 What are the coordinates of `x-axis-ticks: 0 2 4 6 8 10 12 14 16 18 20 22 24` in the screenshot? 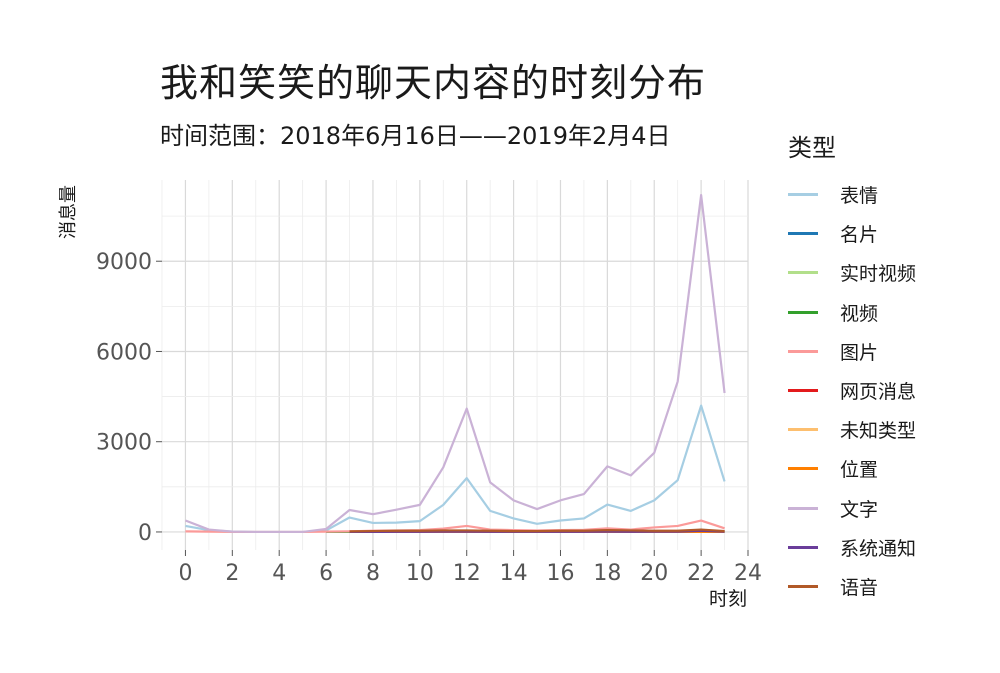 It's located at (470, 568).